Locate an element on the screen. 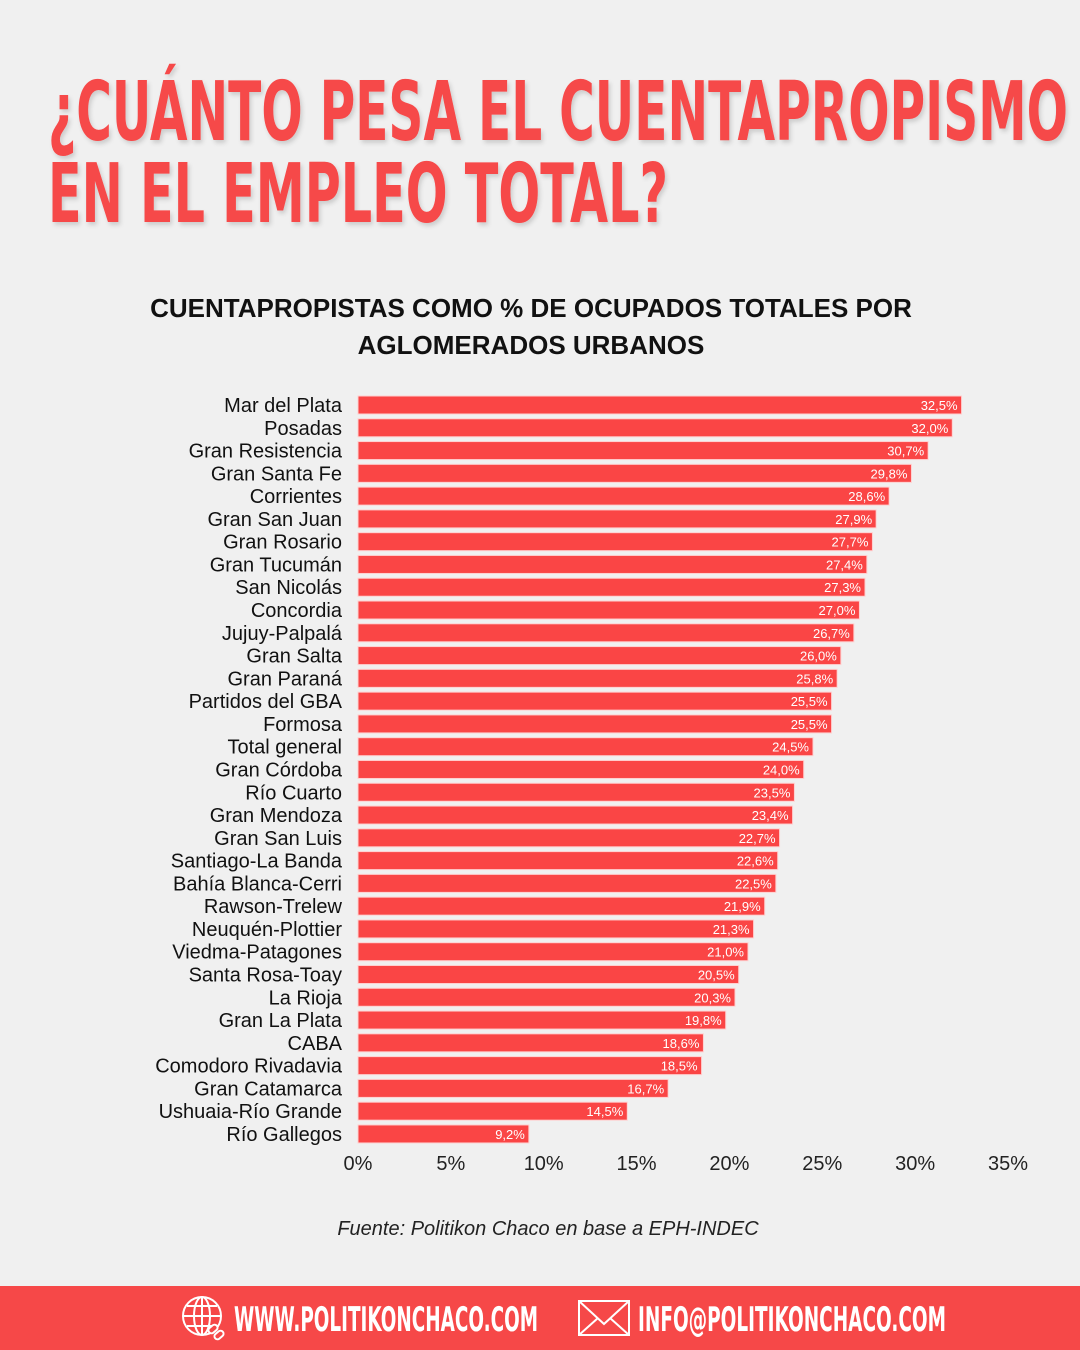 This screenshot has height=1350, width=1080. email-link: INFO@POLITIKONCHACO.COM is located at coordinates (768, 1318).